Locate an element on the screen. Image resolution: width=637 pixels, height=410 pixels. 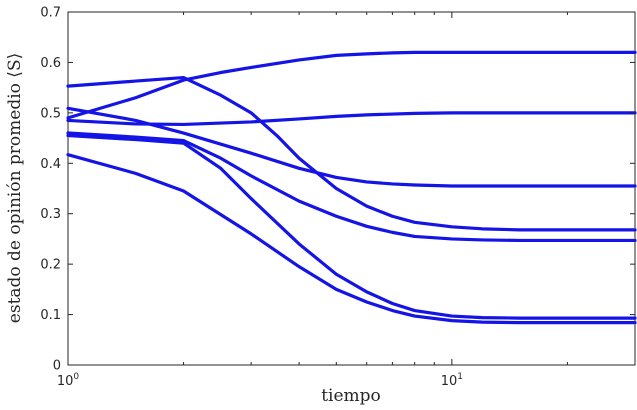
y-tick-label: 0.4 is located at coordinates (50, 164).